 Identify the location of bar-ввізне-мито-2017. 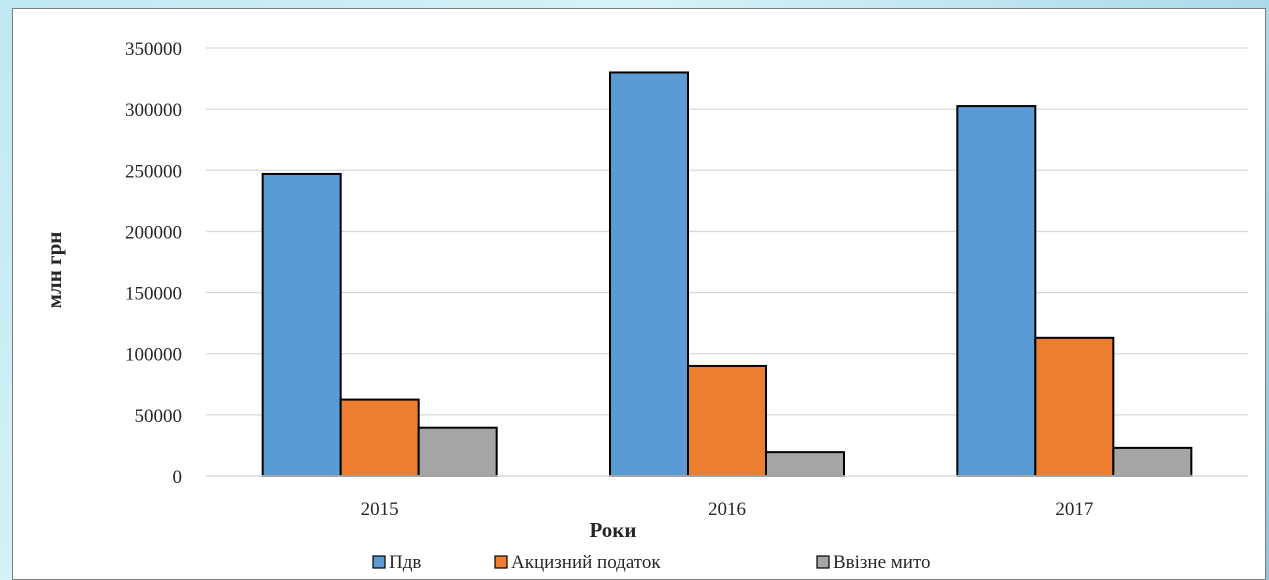
(1152, 462).